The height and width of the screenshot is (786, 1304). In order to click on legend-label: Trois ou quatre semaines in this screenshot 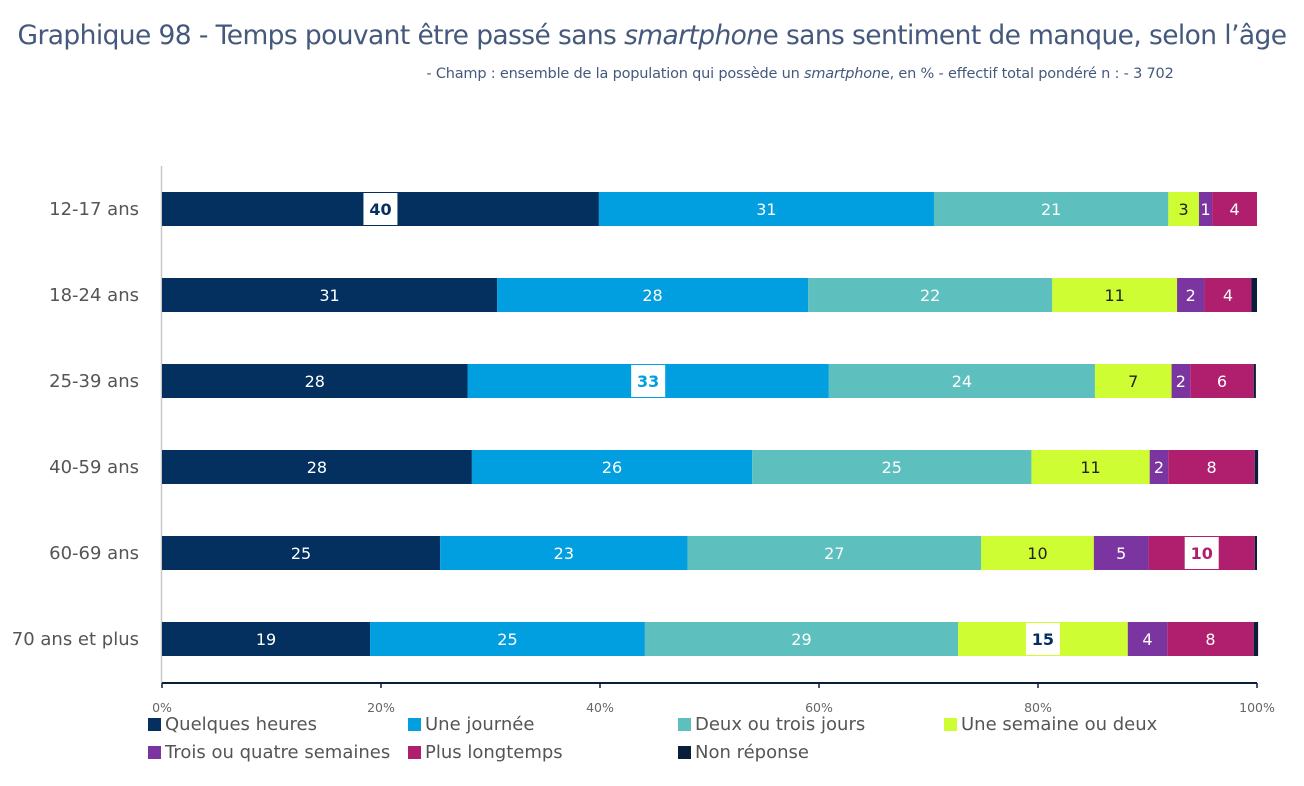, I will do `click(278, 752)`.